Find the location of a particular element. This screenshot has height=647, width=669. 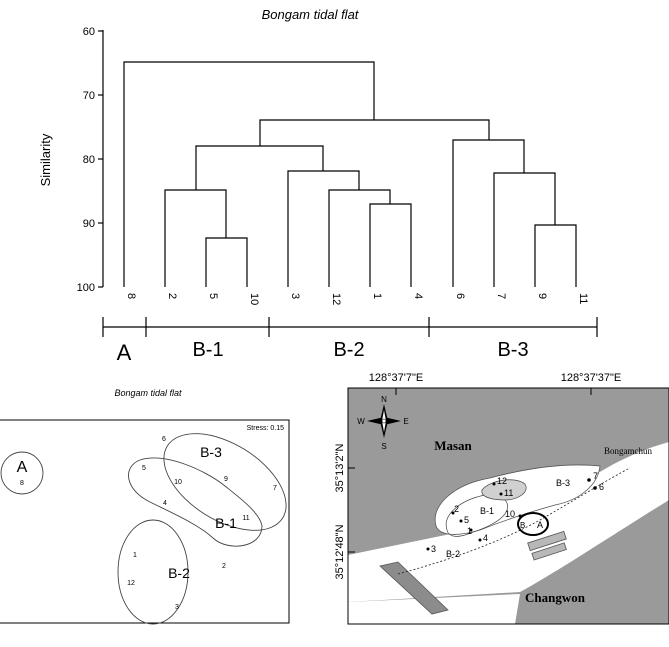

mds-point: 4 is located at coordinates (165, 503).